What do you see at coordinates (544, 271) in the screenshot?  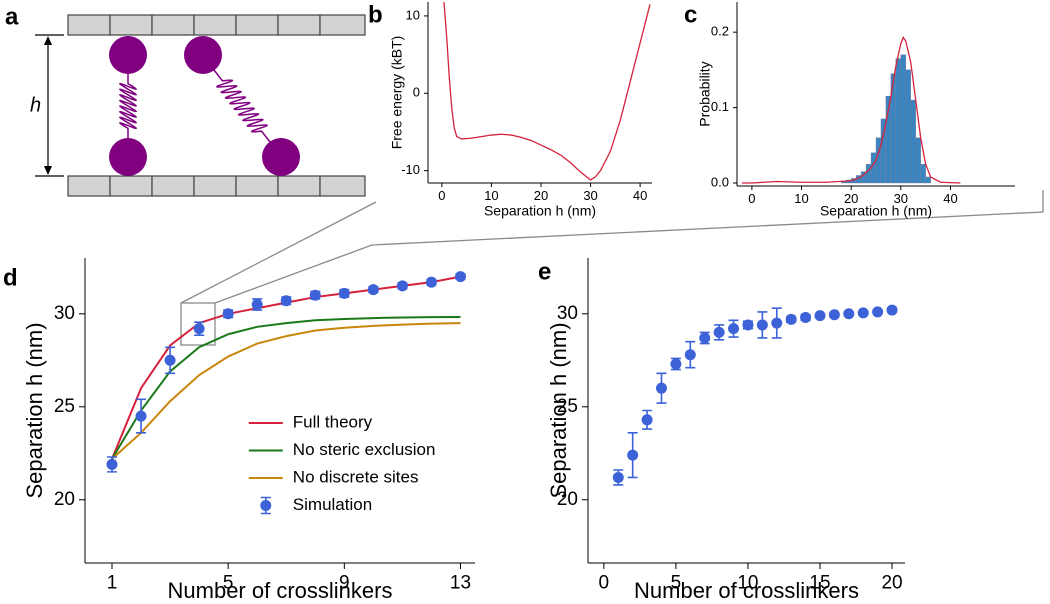 I see `panel-label: e` at bounding box center [544, 271].